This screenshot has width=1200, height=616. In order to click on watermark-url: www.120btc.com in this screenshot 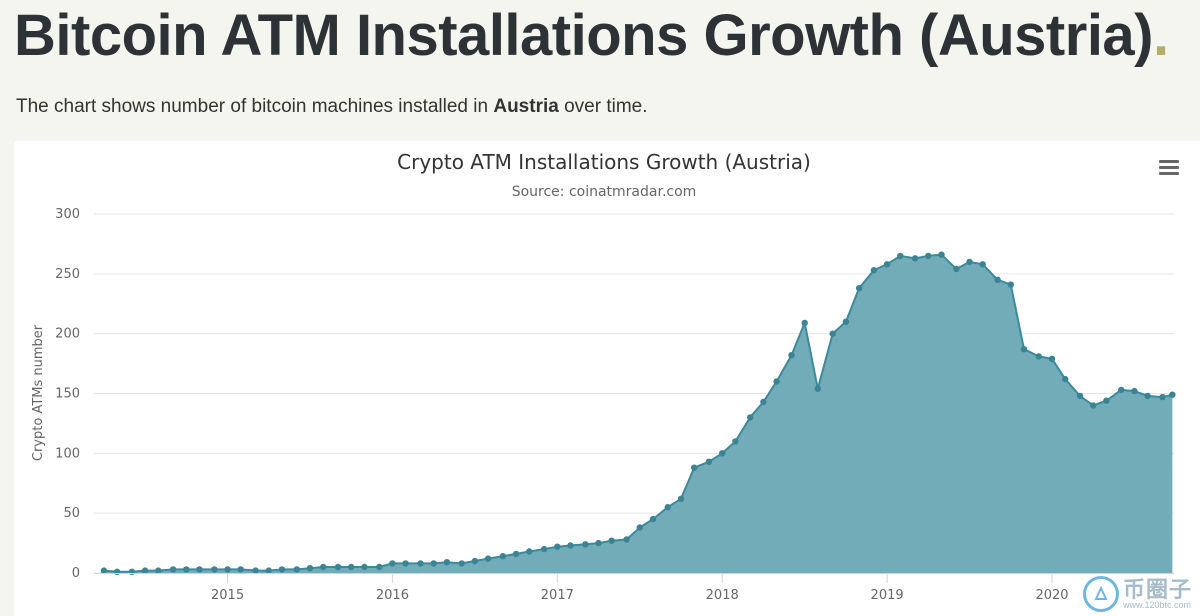, I will do `click(1157, 604)`.